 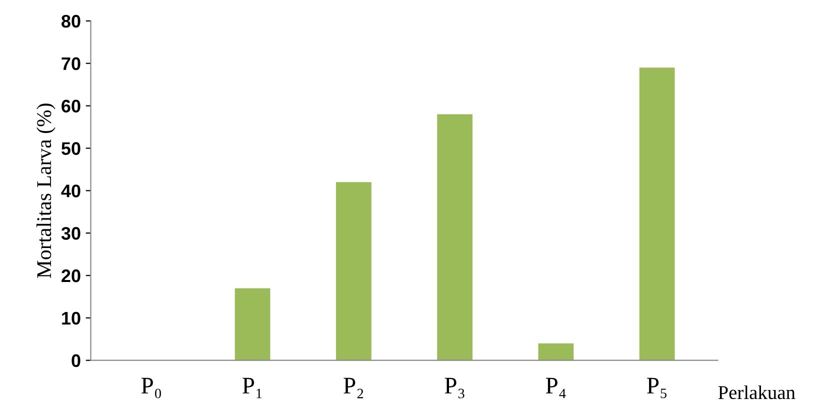 I want to click on y-tick-label: 80, so click(x=71, y=21).